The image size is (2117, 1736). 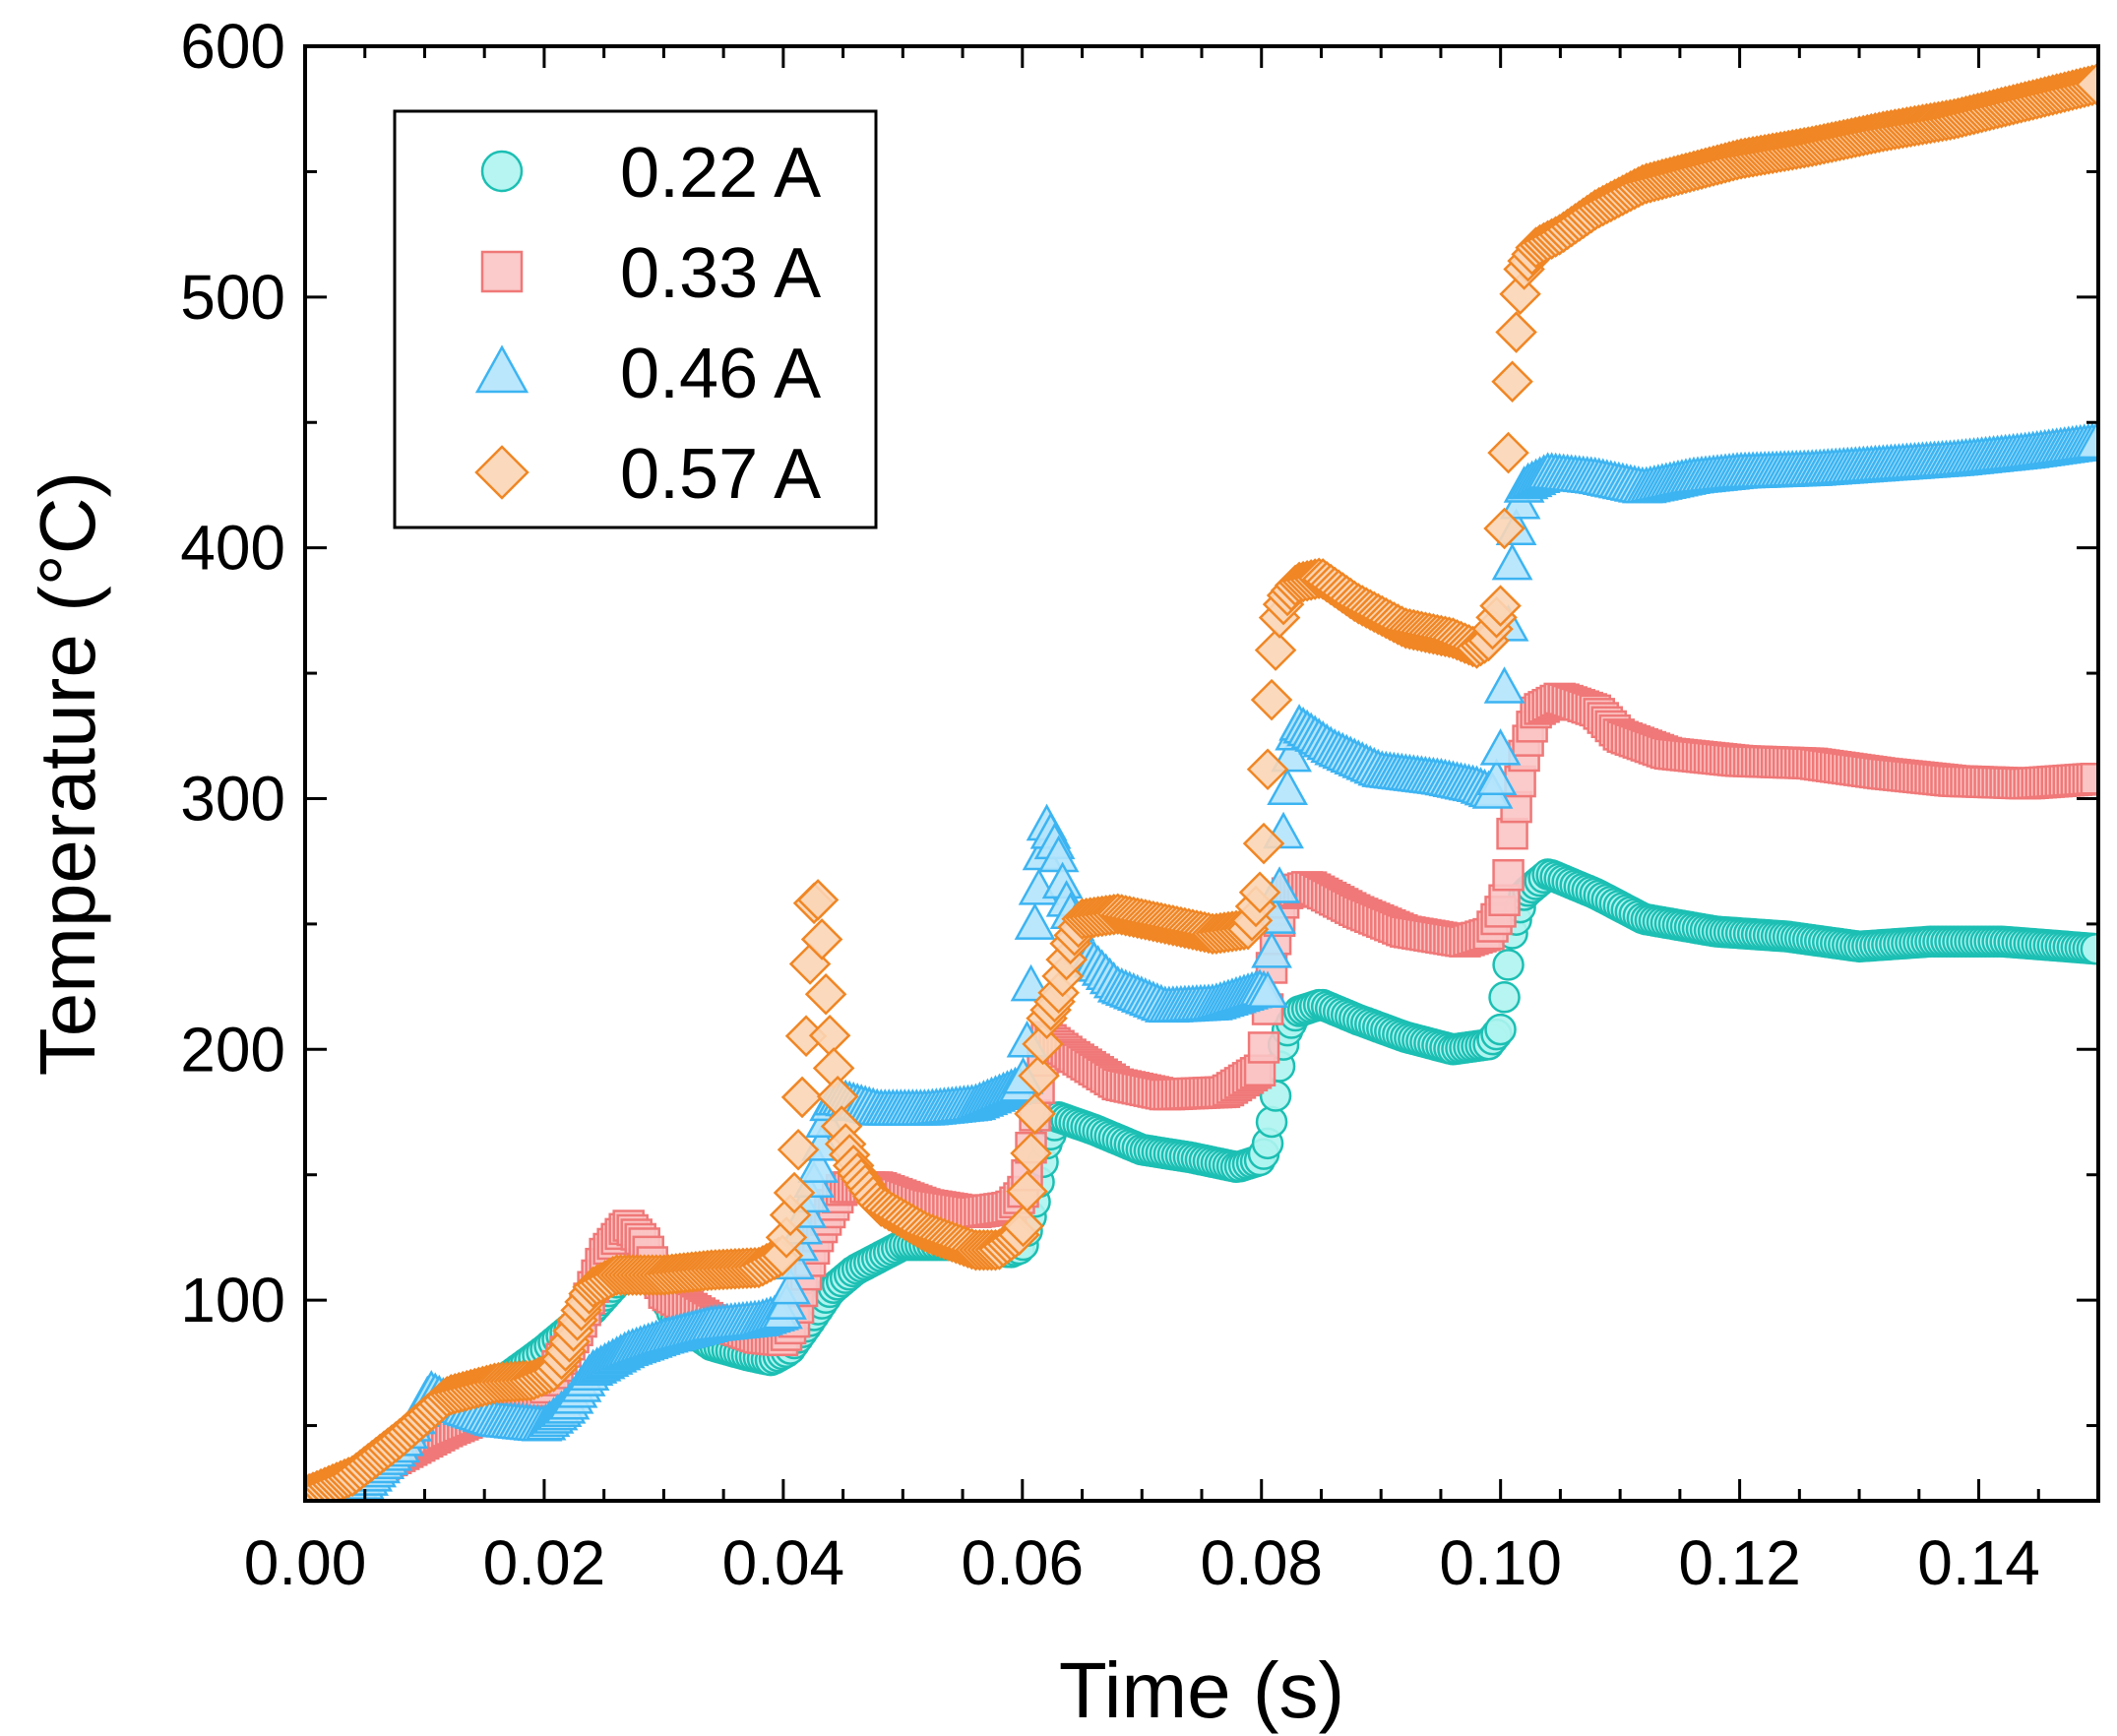 I want to click on y-tick-label: 100, so click(x=233, y=1300).